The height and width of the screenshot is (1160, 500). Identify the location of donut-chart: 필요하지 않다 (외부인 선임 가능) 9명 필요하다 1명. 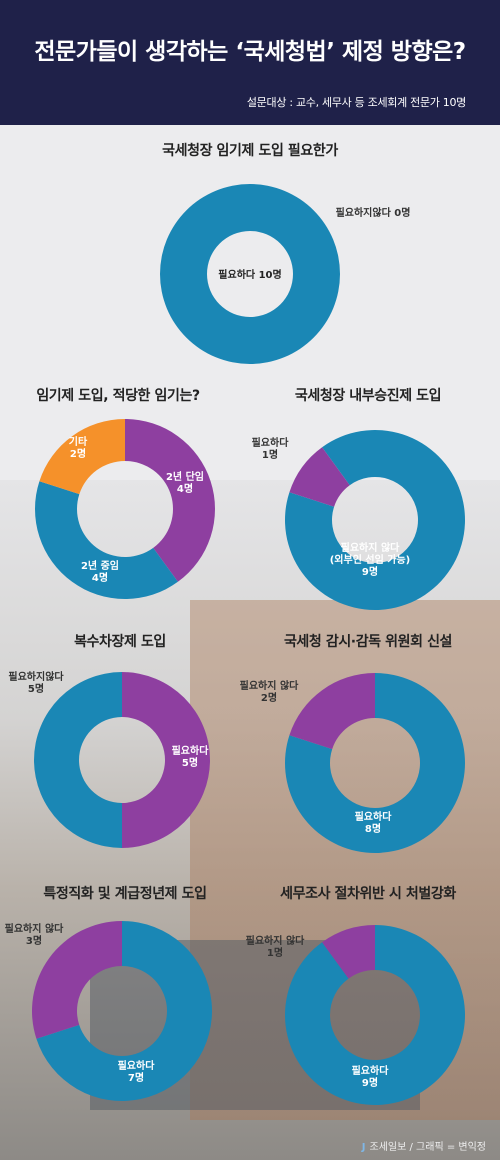
(359, 520).